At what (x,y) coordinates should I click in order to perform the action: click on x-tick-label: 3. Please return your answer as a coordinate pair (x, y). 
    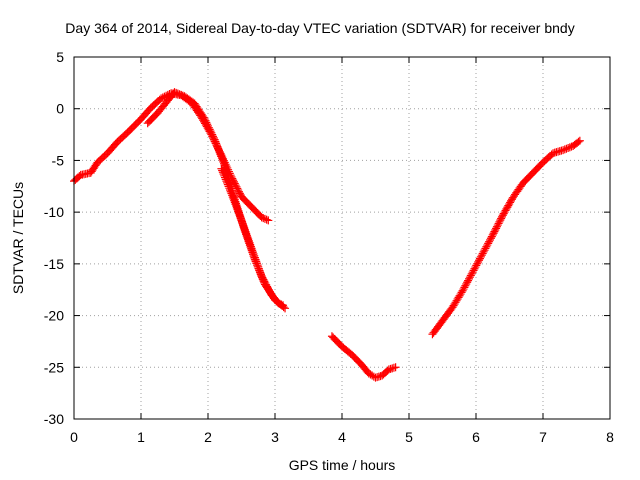
    Looking at the image, I should click on (275, 437).